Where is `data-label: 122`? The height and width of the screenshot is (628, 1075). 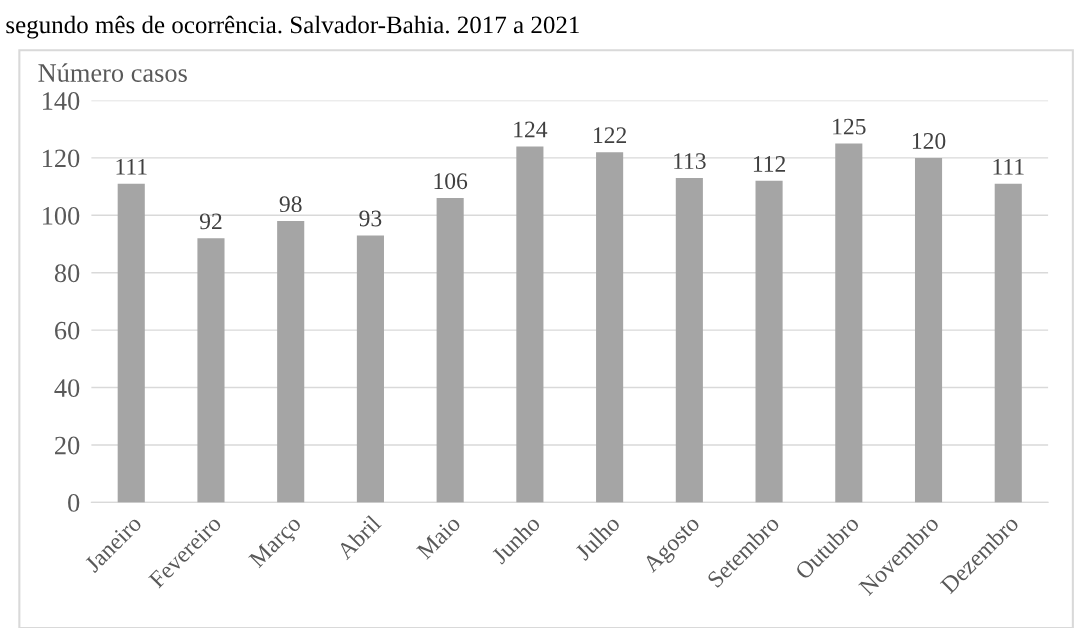
data-label: 122 is located at coordinates (610, 135).